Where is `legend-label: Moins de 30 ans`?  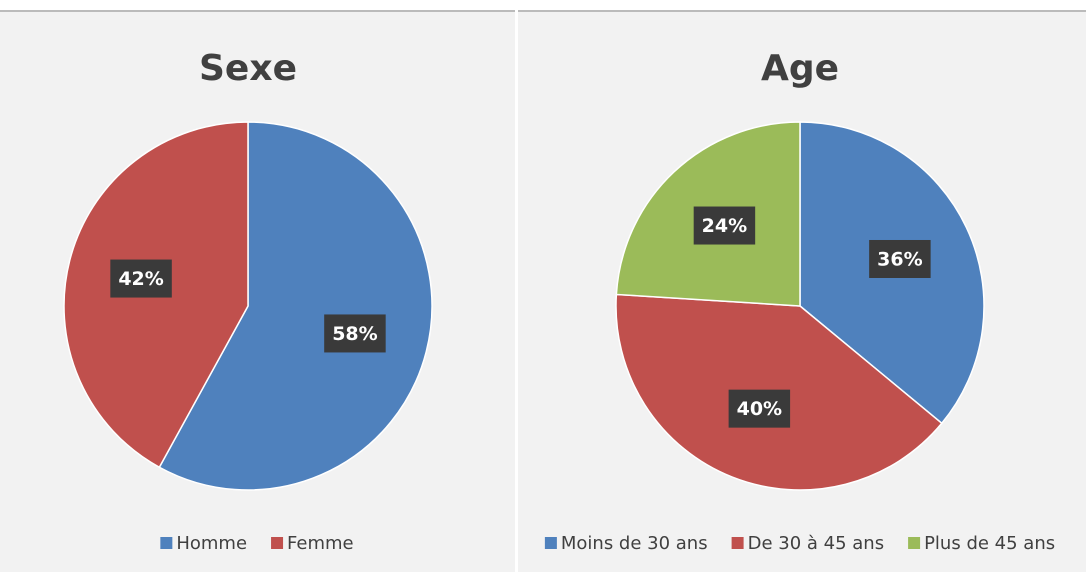
legend-label: Moins de 30 ans is located at coordinates (634, 543).